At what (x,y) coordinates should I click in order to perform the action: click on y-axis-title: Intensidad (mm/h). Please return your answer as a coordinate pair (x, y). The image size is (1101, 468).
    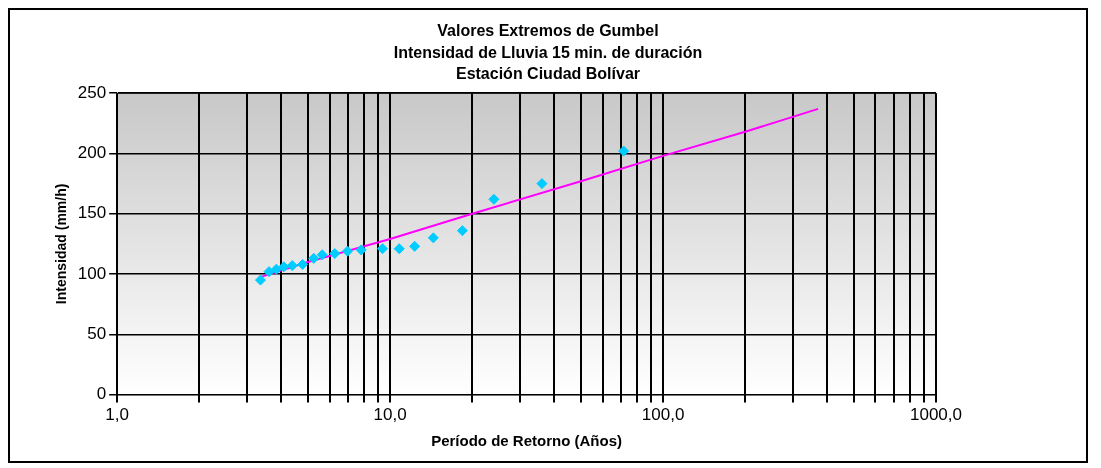
    Looking at the image, I should click on (61, 244).